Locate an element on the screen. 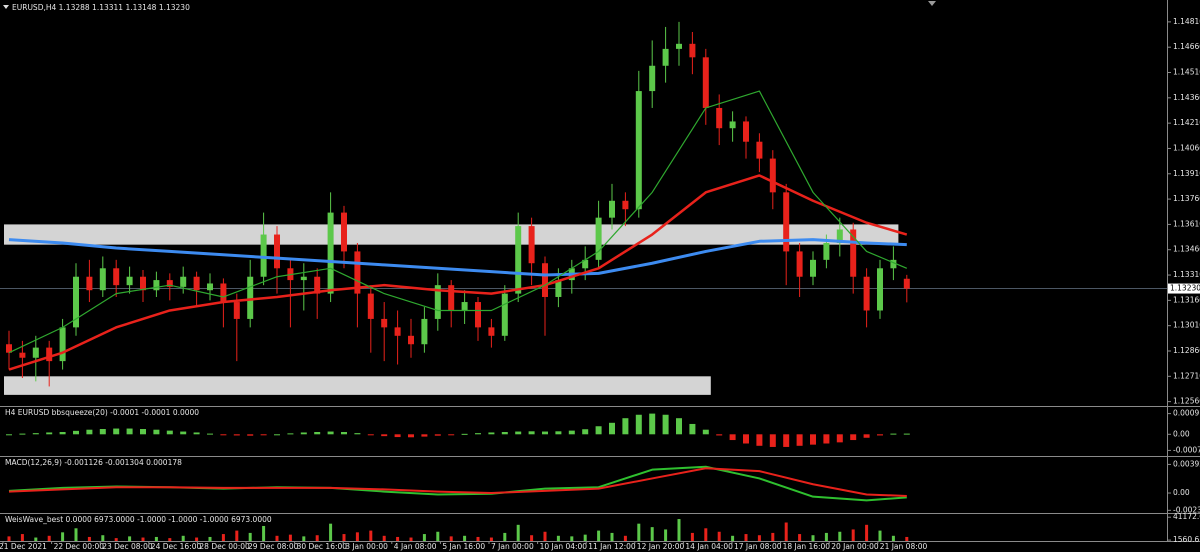  x-tick-label: 28 Dec 00:00 is located at coordinates (224, 546).